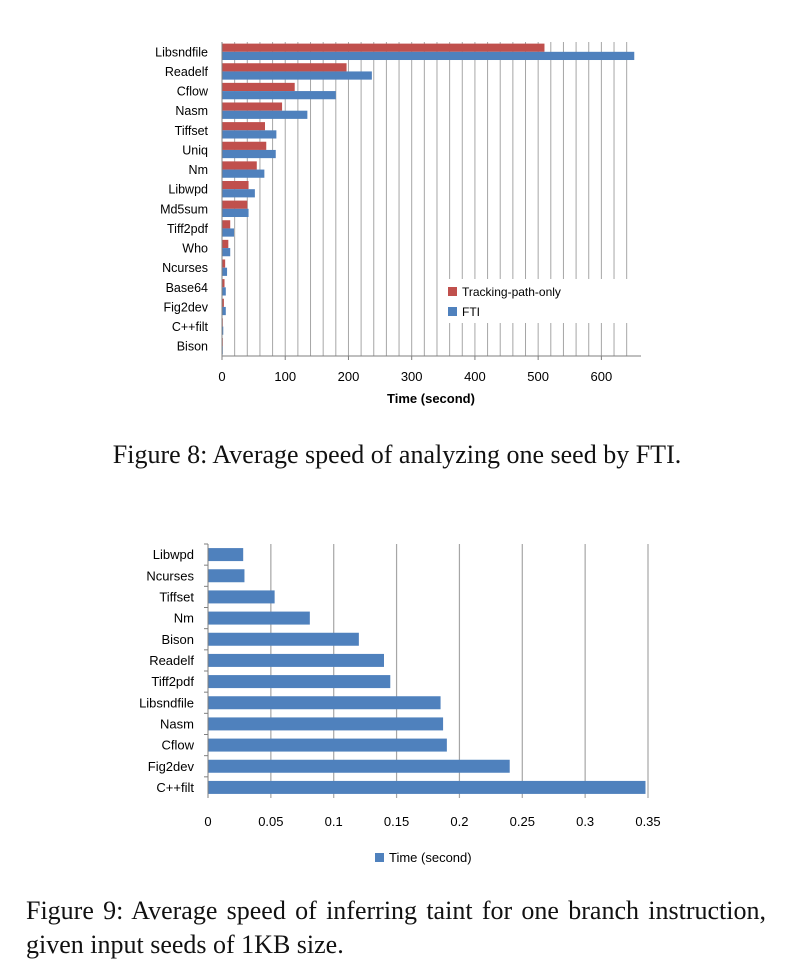 The image size is (794, 978). What do you see at coordinates (475, 376) in the screenshot?
I see `x-tick-label: 400` at bounding box center [475, 376].